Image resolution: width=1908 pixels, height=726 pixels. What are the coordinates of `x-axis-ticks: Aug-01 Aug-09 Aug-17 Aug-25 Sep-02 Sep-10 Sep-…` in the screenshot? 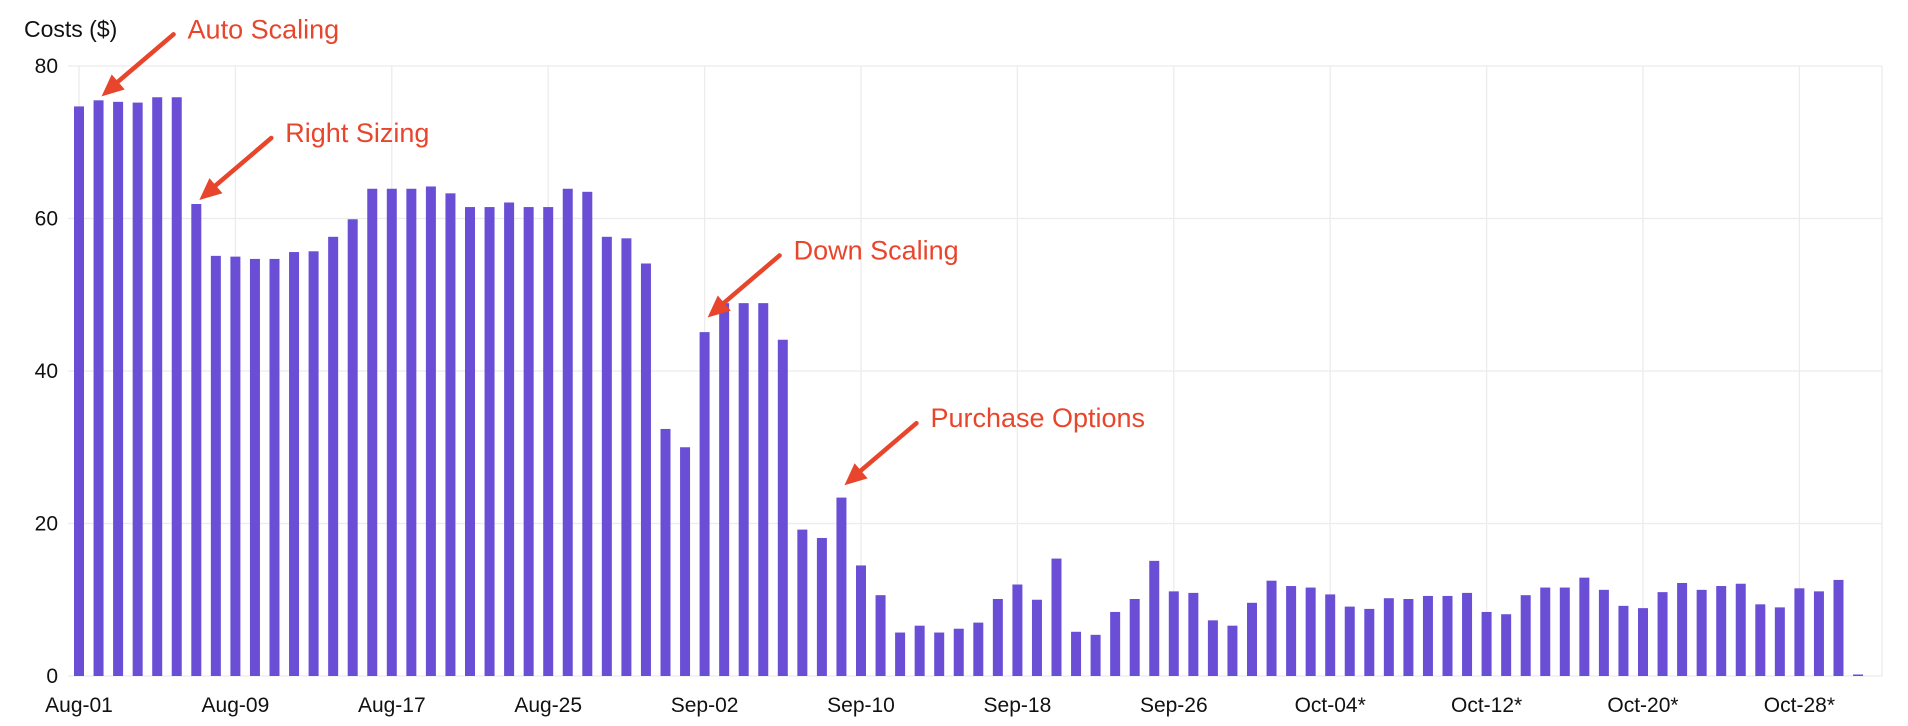 It's located at (940, 705).